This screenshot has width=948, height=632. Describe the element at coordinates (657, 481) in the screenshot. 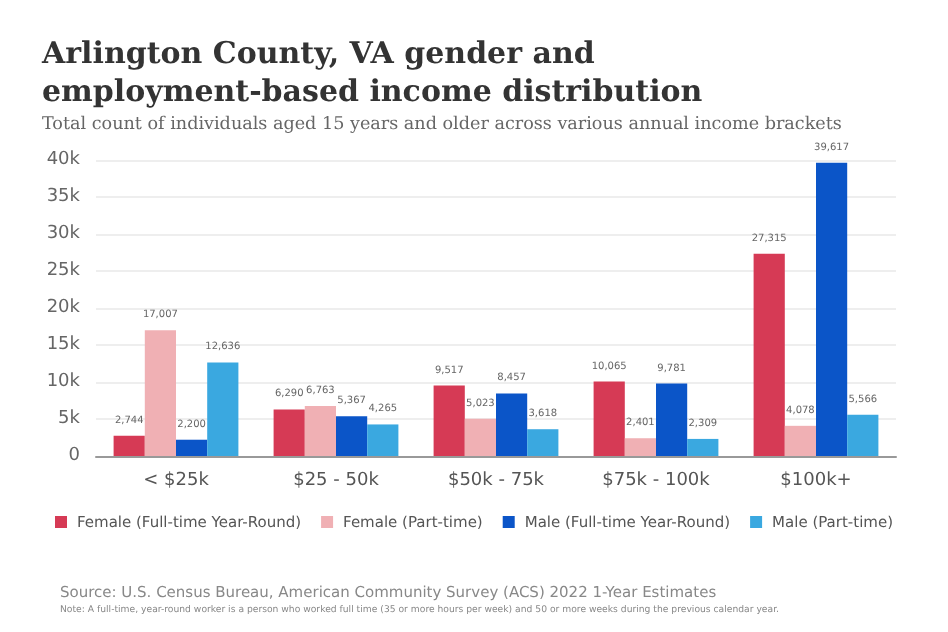

I see `x-tick-label: $75k - 100k` at that location.